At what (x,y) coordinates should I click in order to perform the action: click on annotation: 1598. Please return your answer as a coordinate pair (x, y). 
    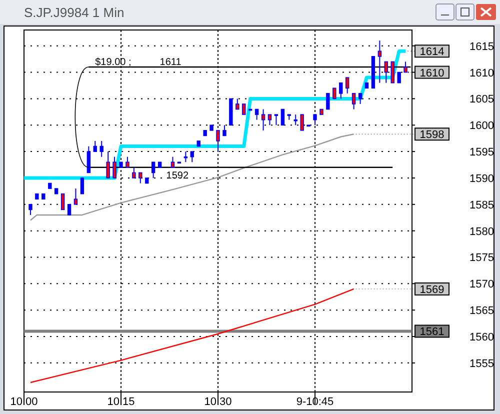
    Looking at the image, I should click on (432, 135).